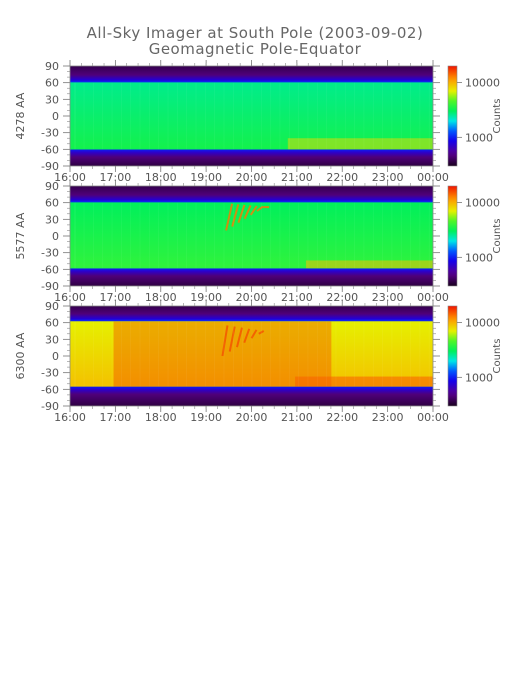 The image size is (510, 680). I want to click on chart-subtitle: Geomagnetic Pole-Equator, so click(255, 49).